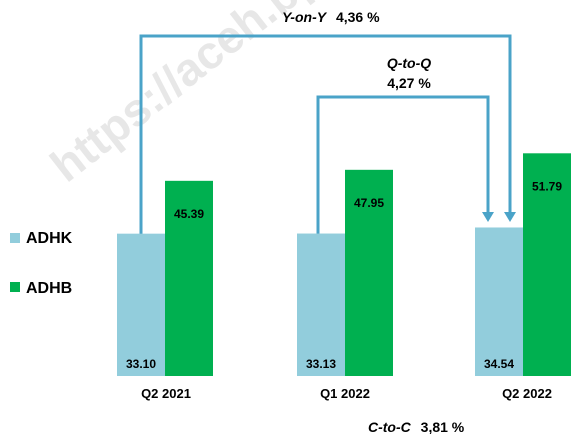 This screenshot has width=572, height=434. Describe the element at coordinates (369, 272) in the screenshot. I see `bar-adhb-q1-2022` at that location.